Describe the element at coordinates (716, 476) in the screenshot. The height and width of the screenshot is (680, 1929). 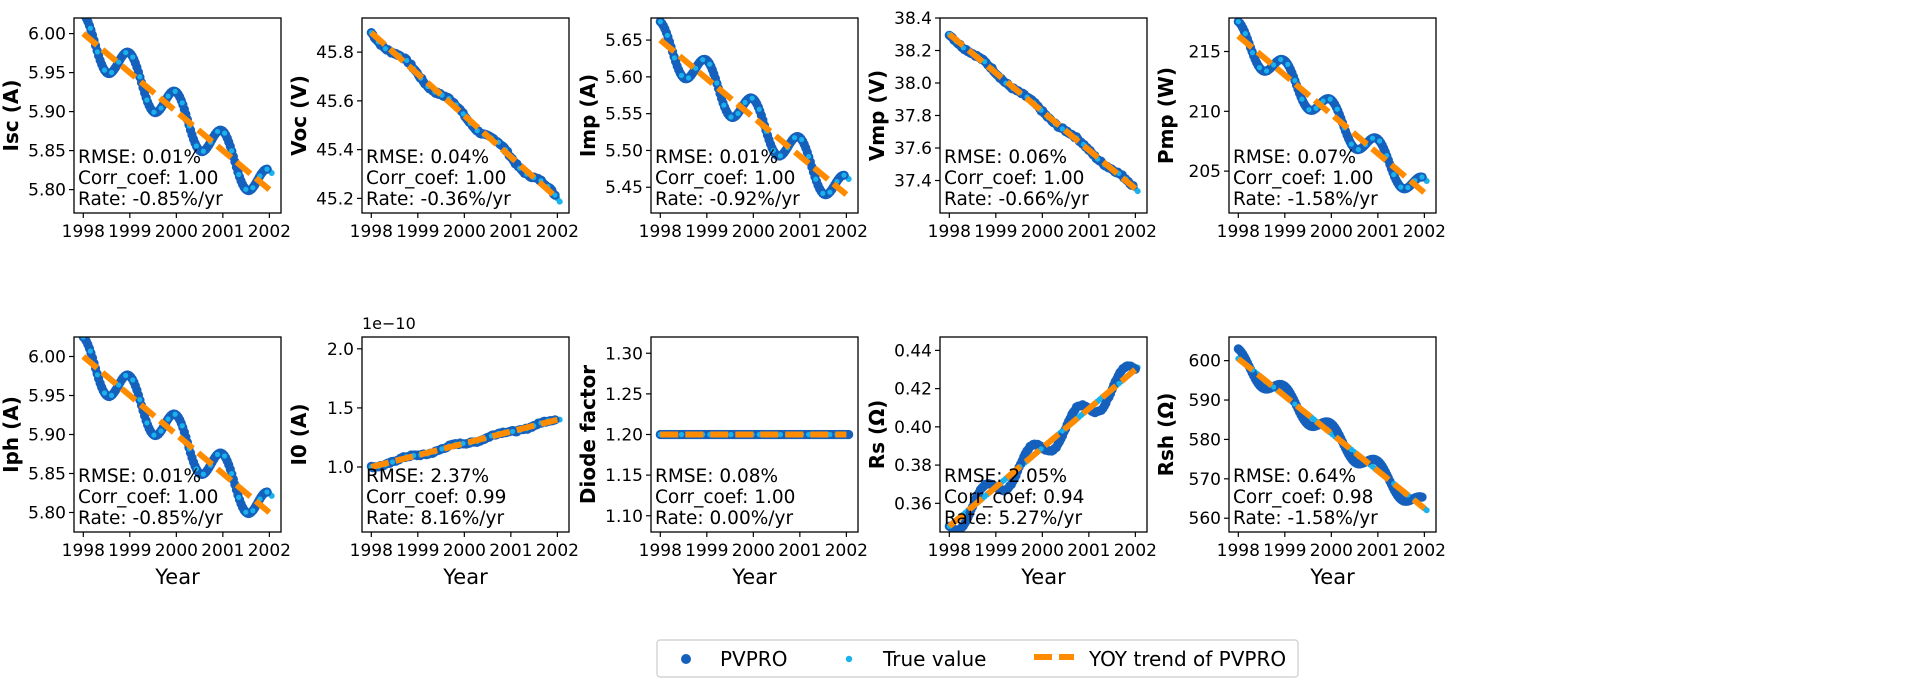
I see `stats-annotation-line: RMSE: 0.08%` at that location.